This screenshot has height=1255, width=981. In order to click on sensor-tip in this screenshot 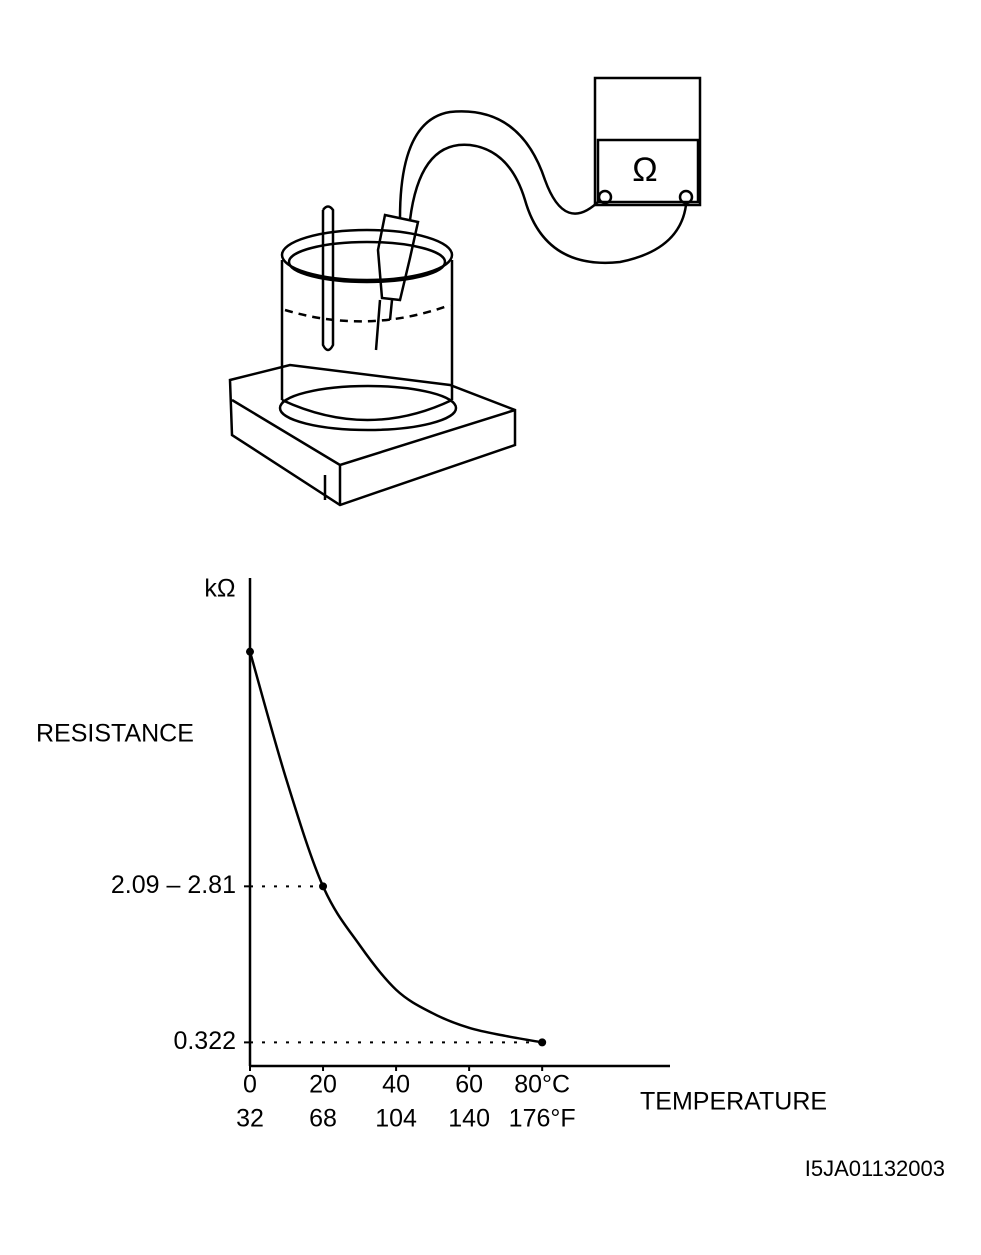, I will do `click(384, 325)`.